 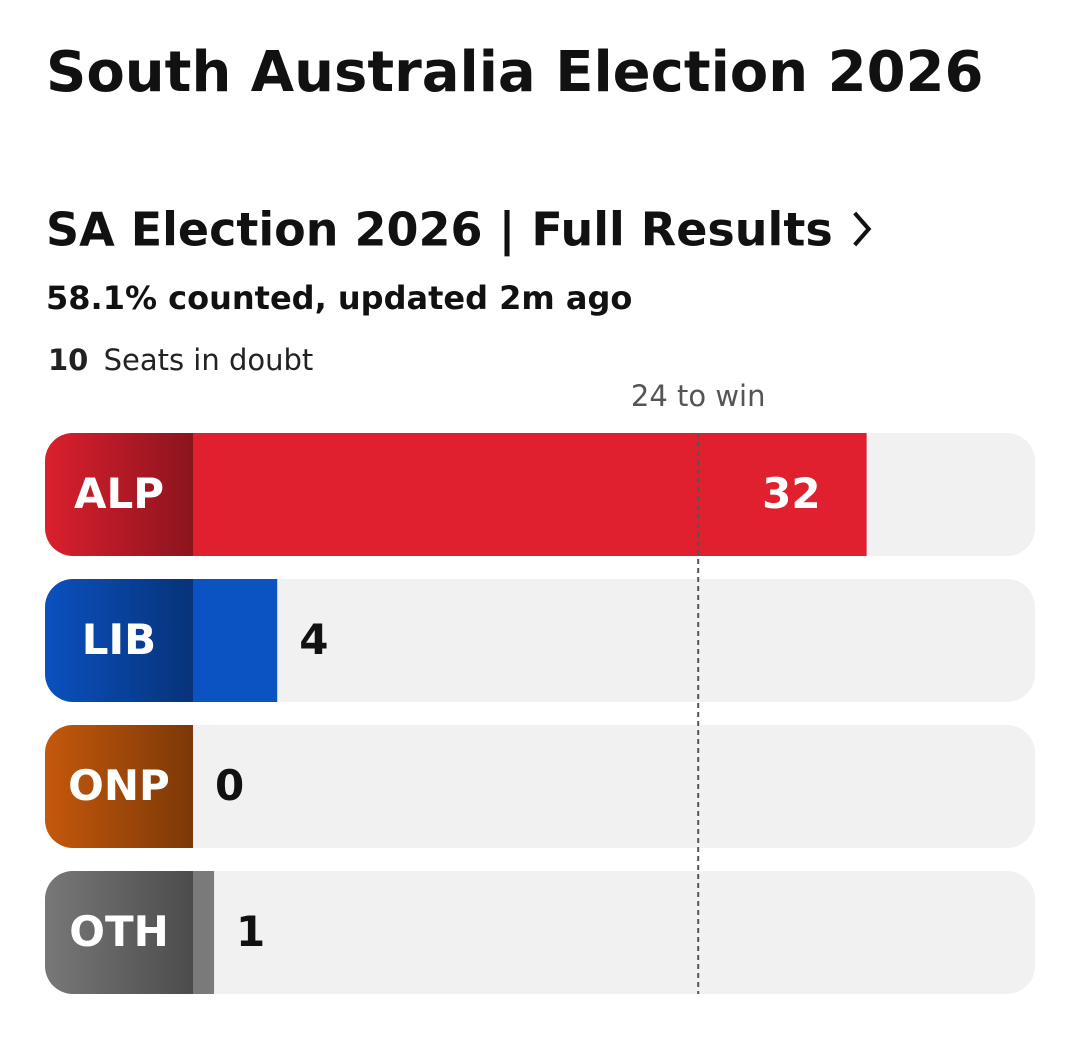 What do you see at coordinates (698, 396) in the screenshot?
I see `threshold-label: 24 to win` at bounding box center [698, 396].